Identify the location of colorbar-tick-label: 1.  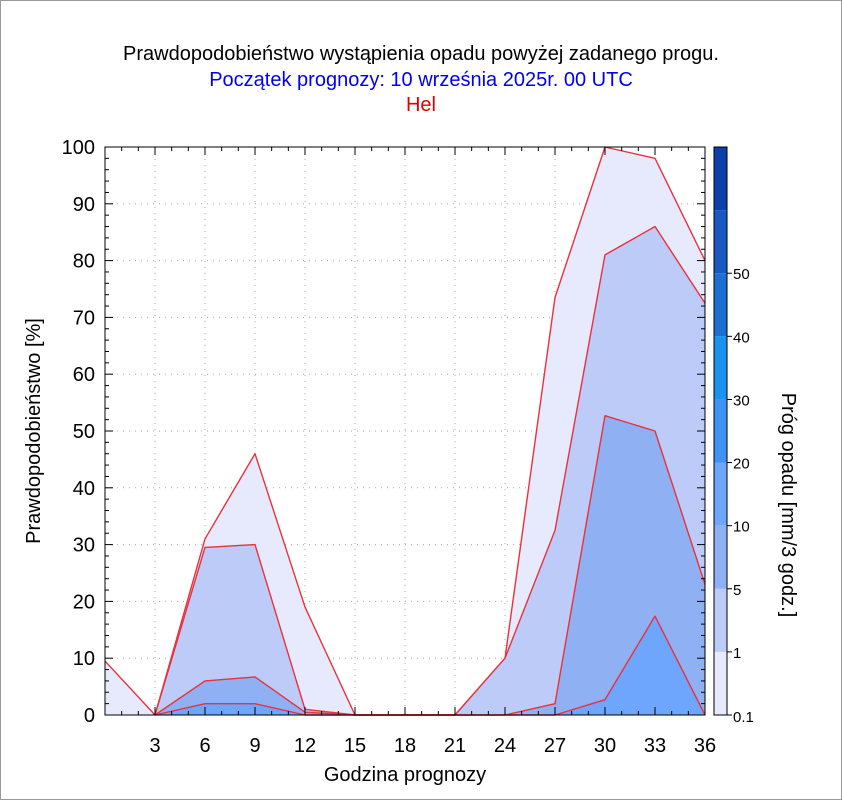
(737, 653).